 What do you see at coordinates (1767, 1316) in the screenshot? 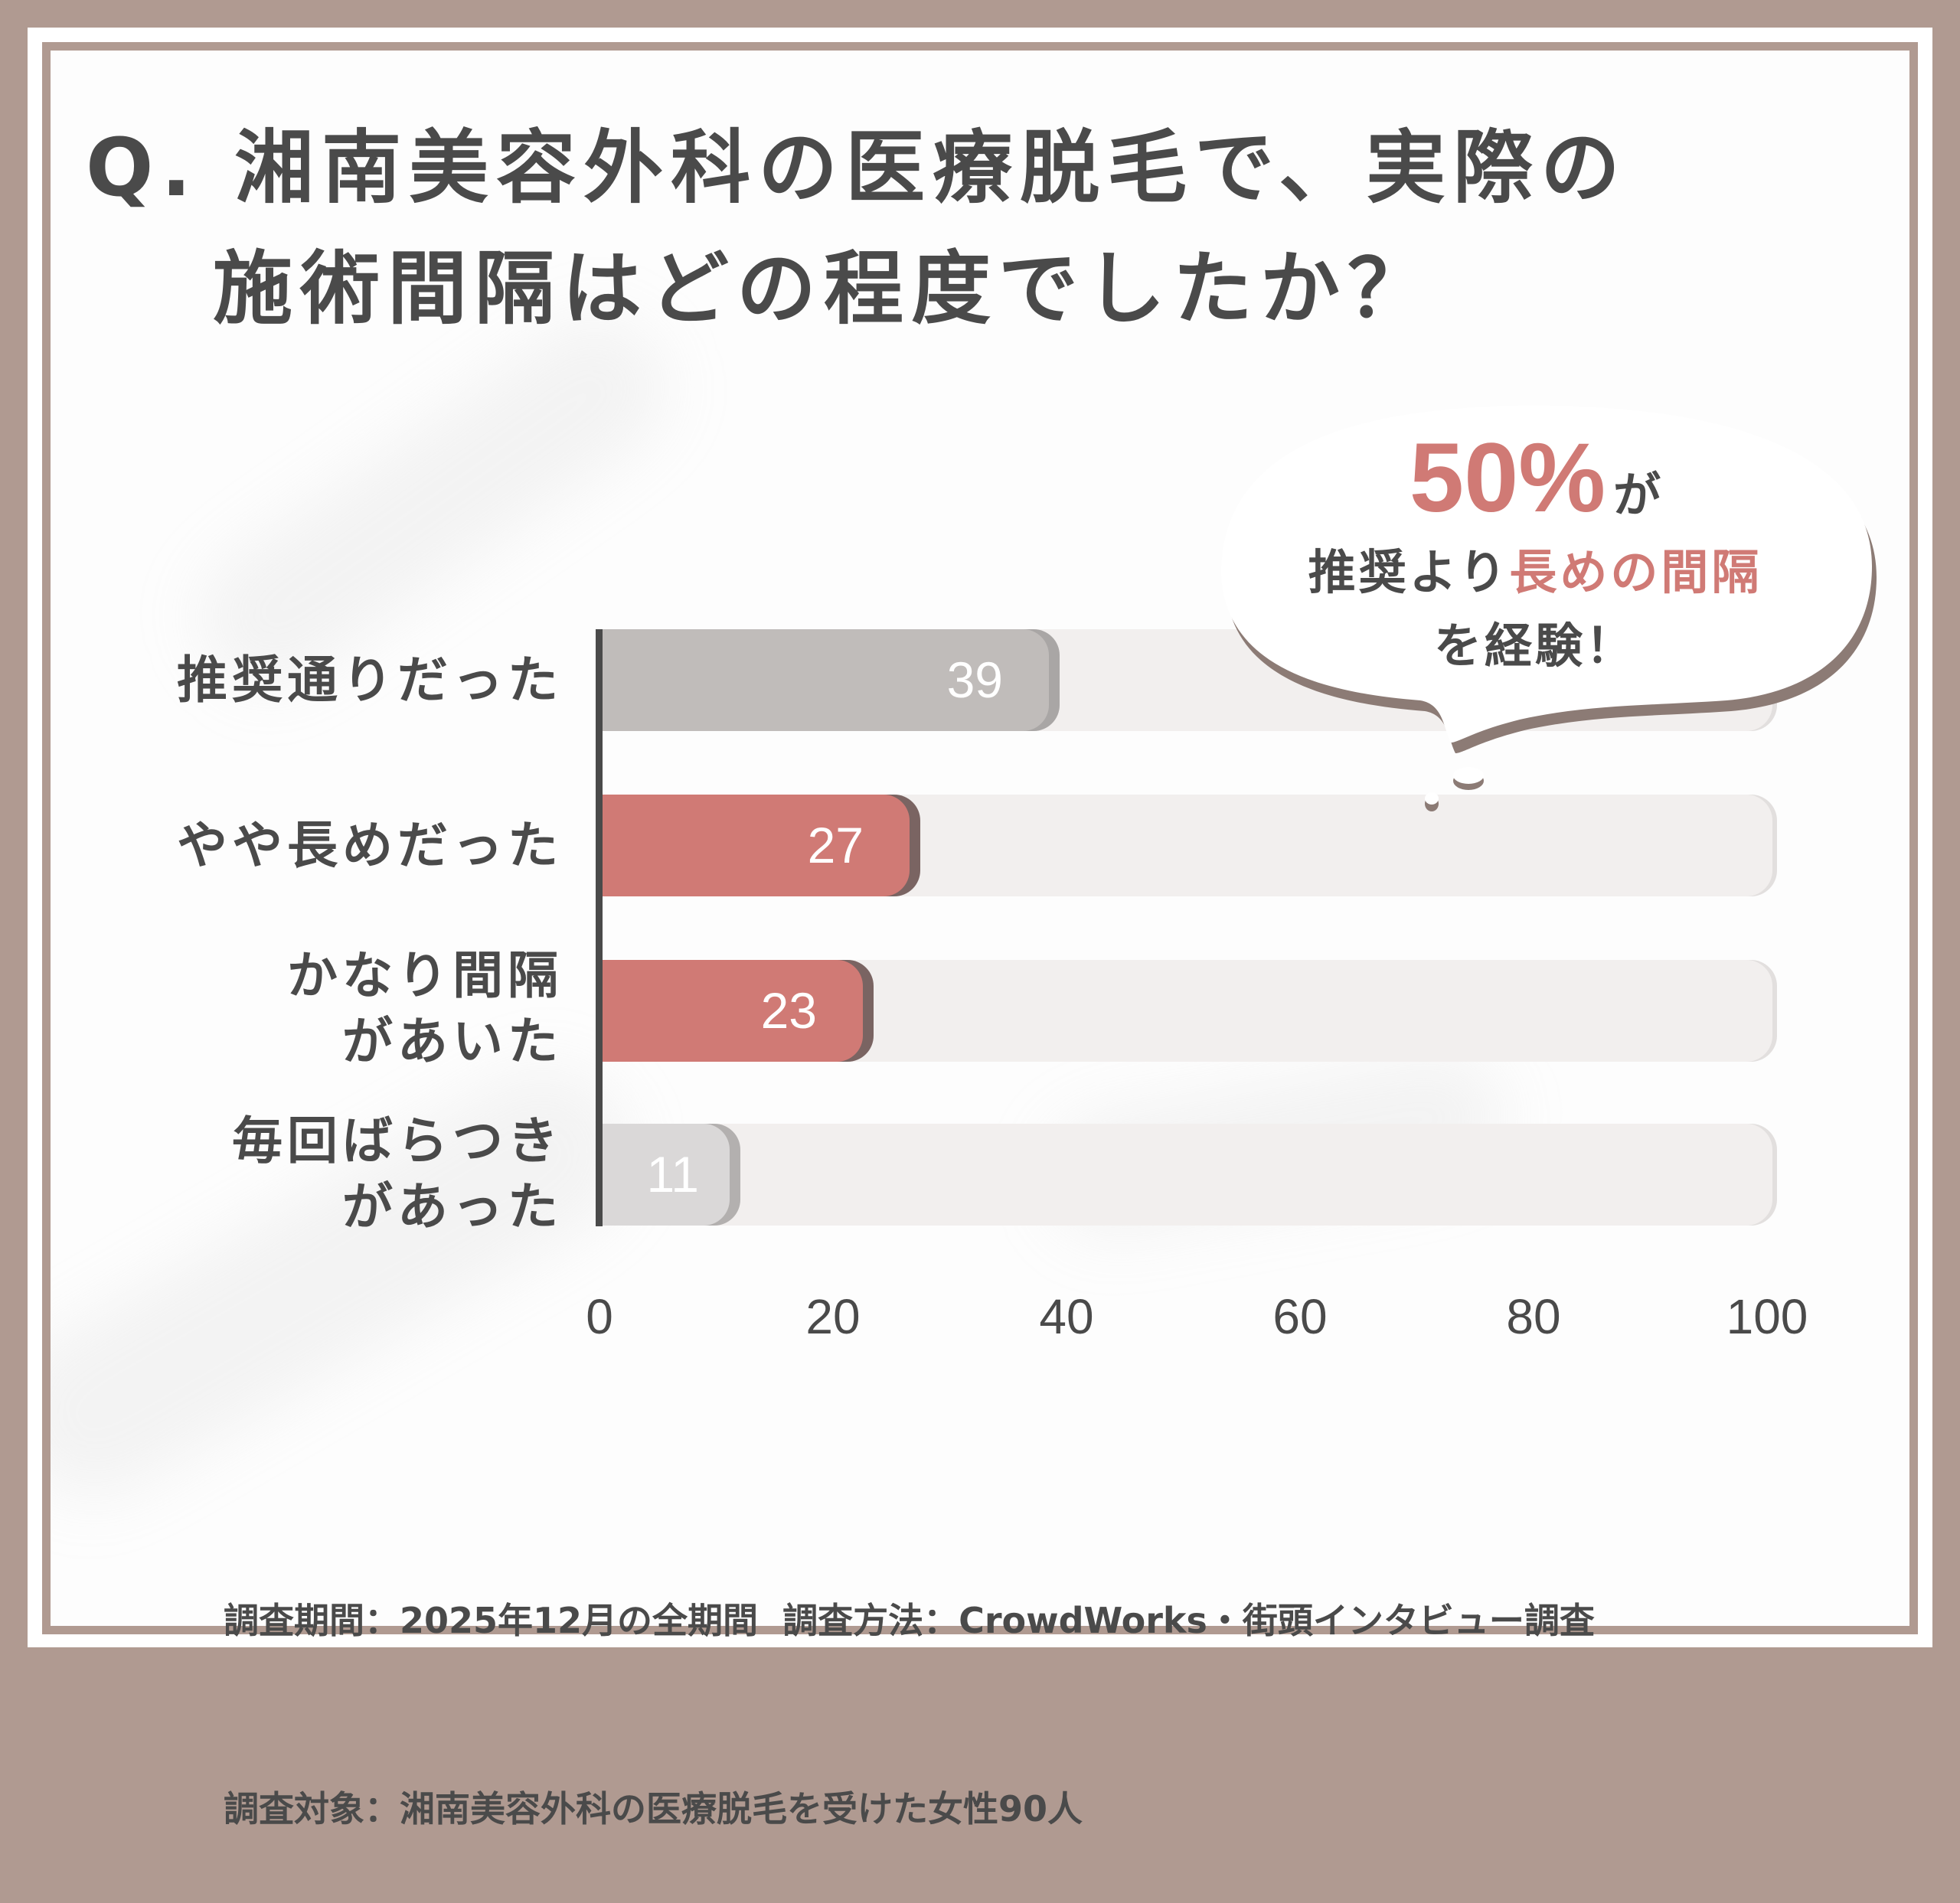
I see `x-tick: 100` at bounding box center [1767, 1316].